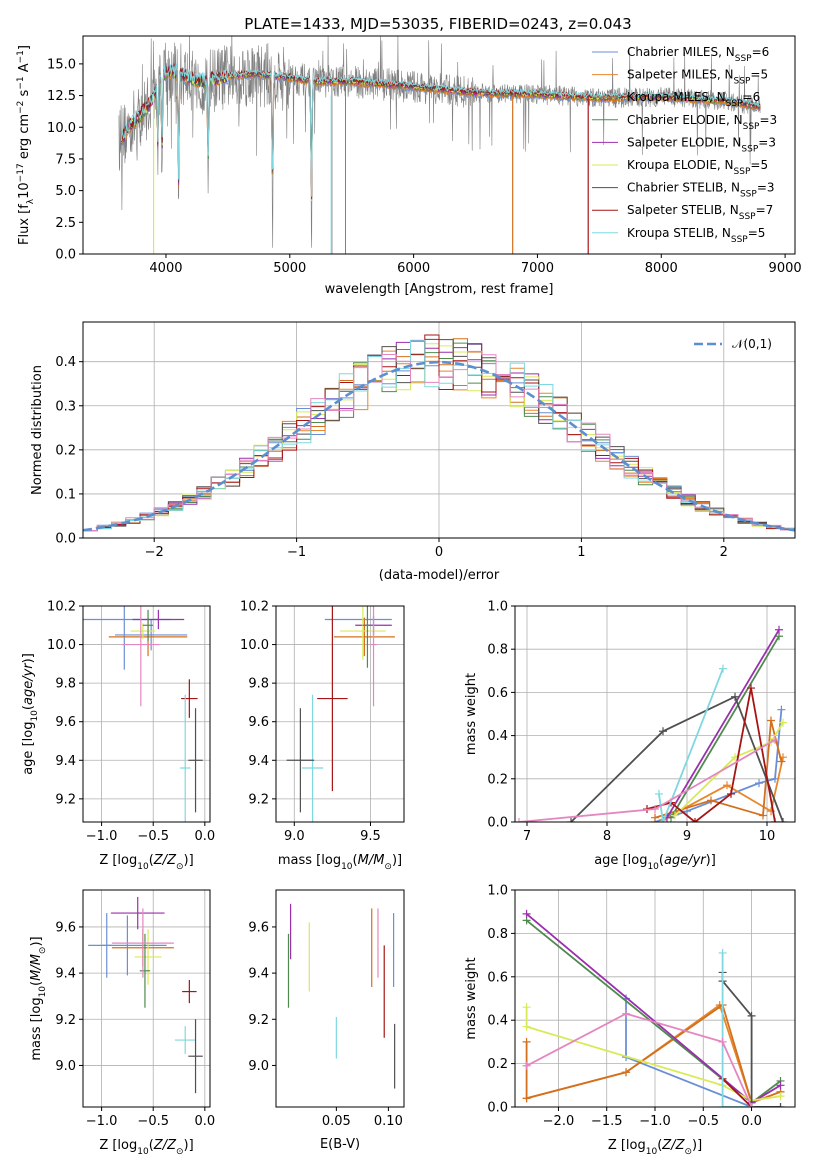 The width and height of the screenshot is (819, 1170). Describe the element at coordinates (661, 268) in the screenshot. I see `x-tick-label: 8000` at that location.